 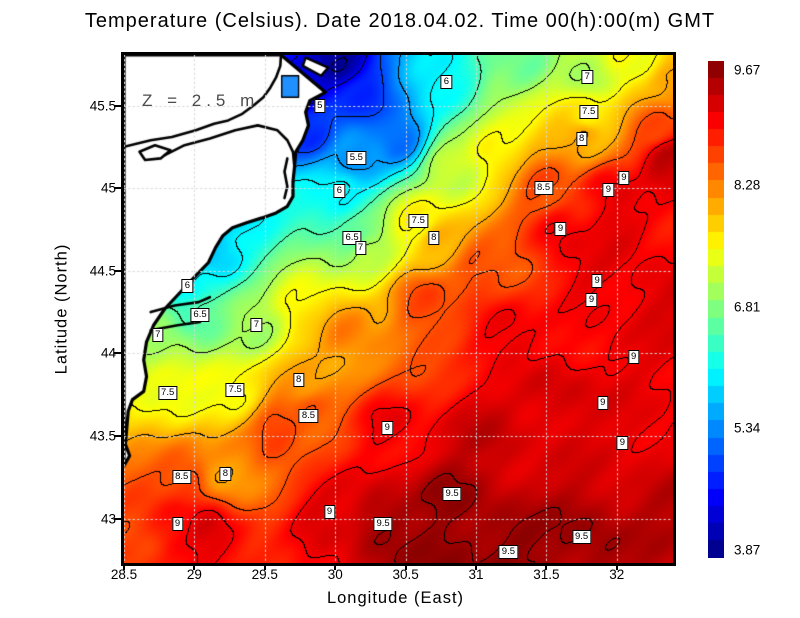 What do you see at coordinates (395, 598) in the screenshot?
I see `x-axis-title: Longitude (East)` at bounding box center [395, 598].